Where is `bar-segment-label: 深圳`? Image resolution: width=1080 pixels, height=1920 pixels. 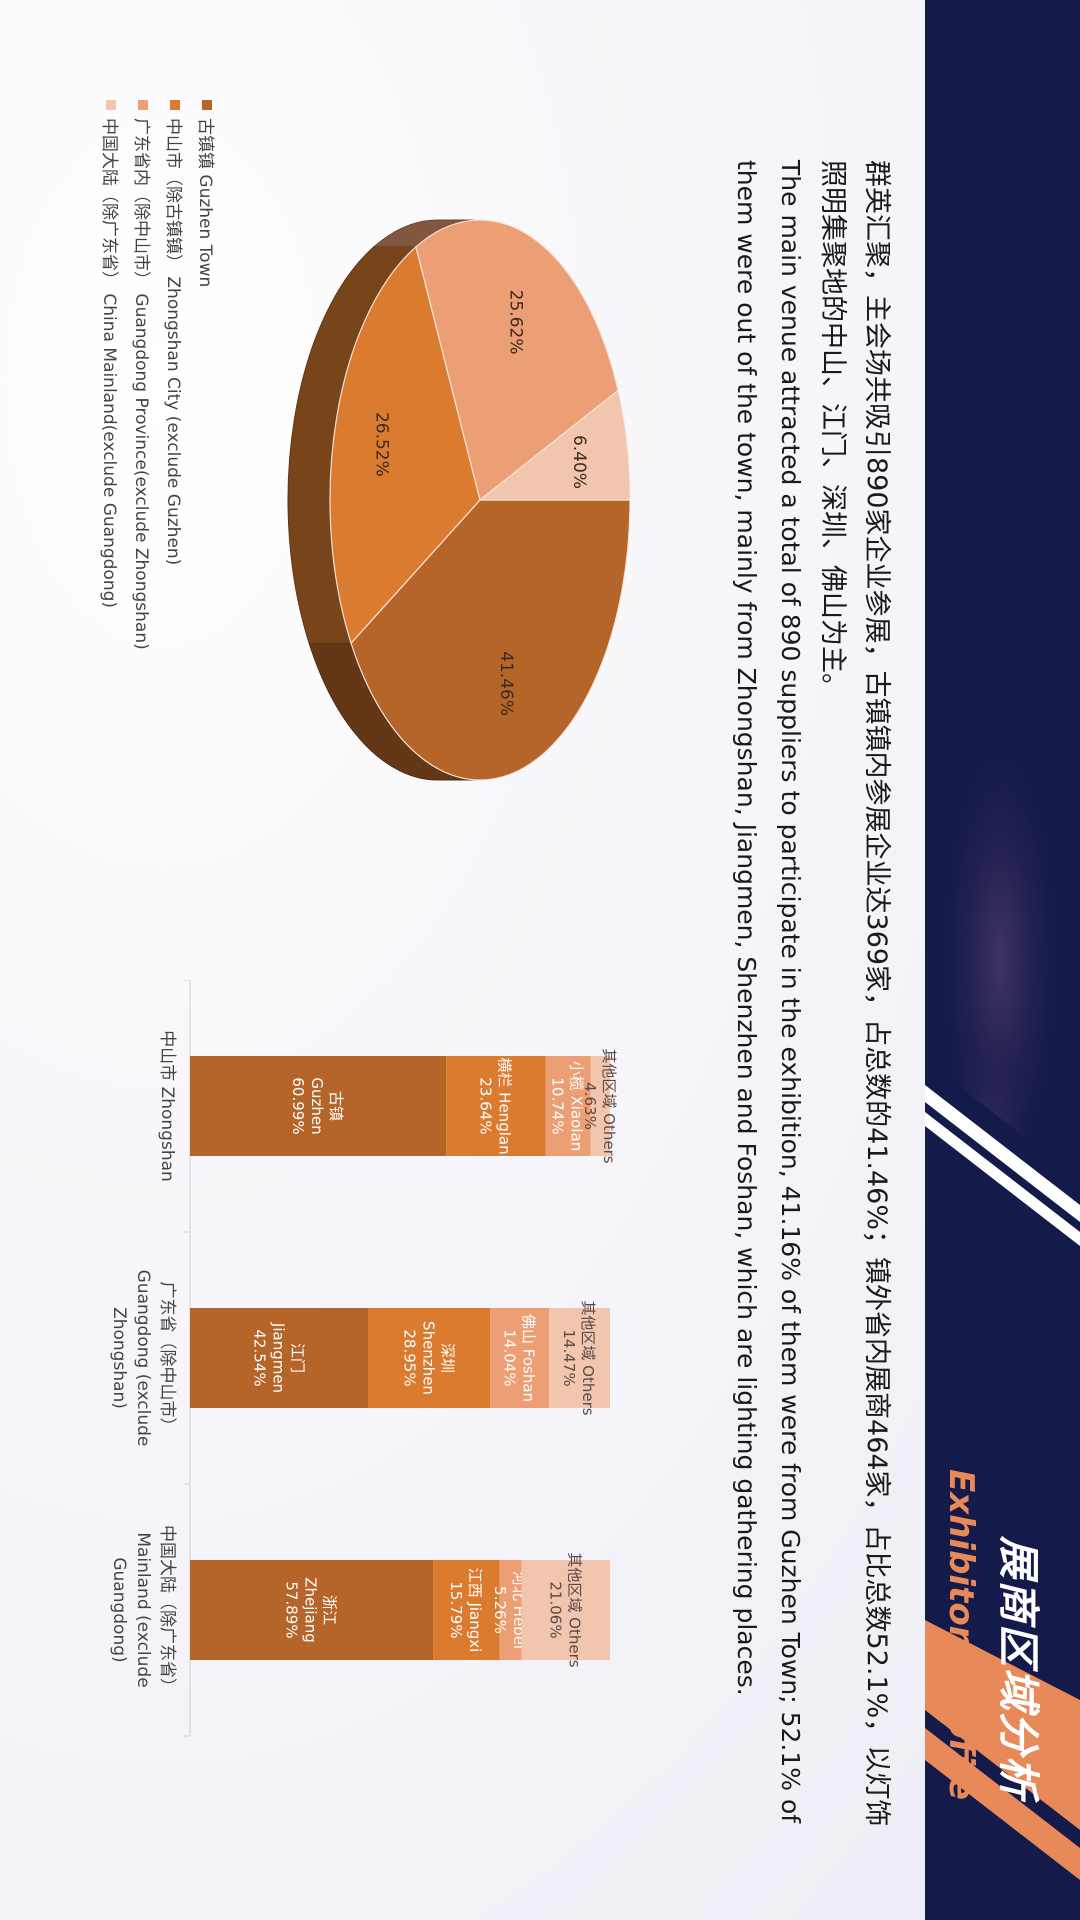 bar-segment-label: 深圳 is located at coordinates (447, 1358).